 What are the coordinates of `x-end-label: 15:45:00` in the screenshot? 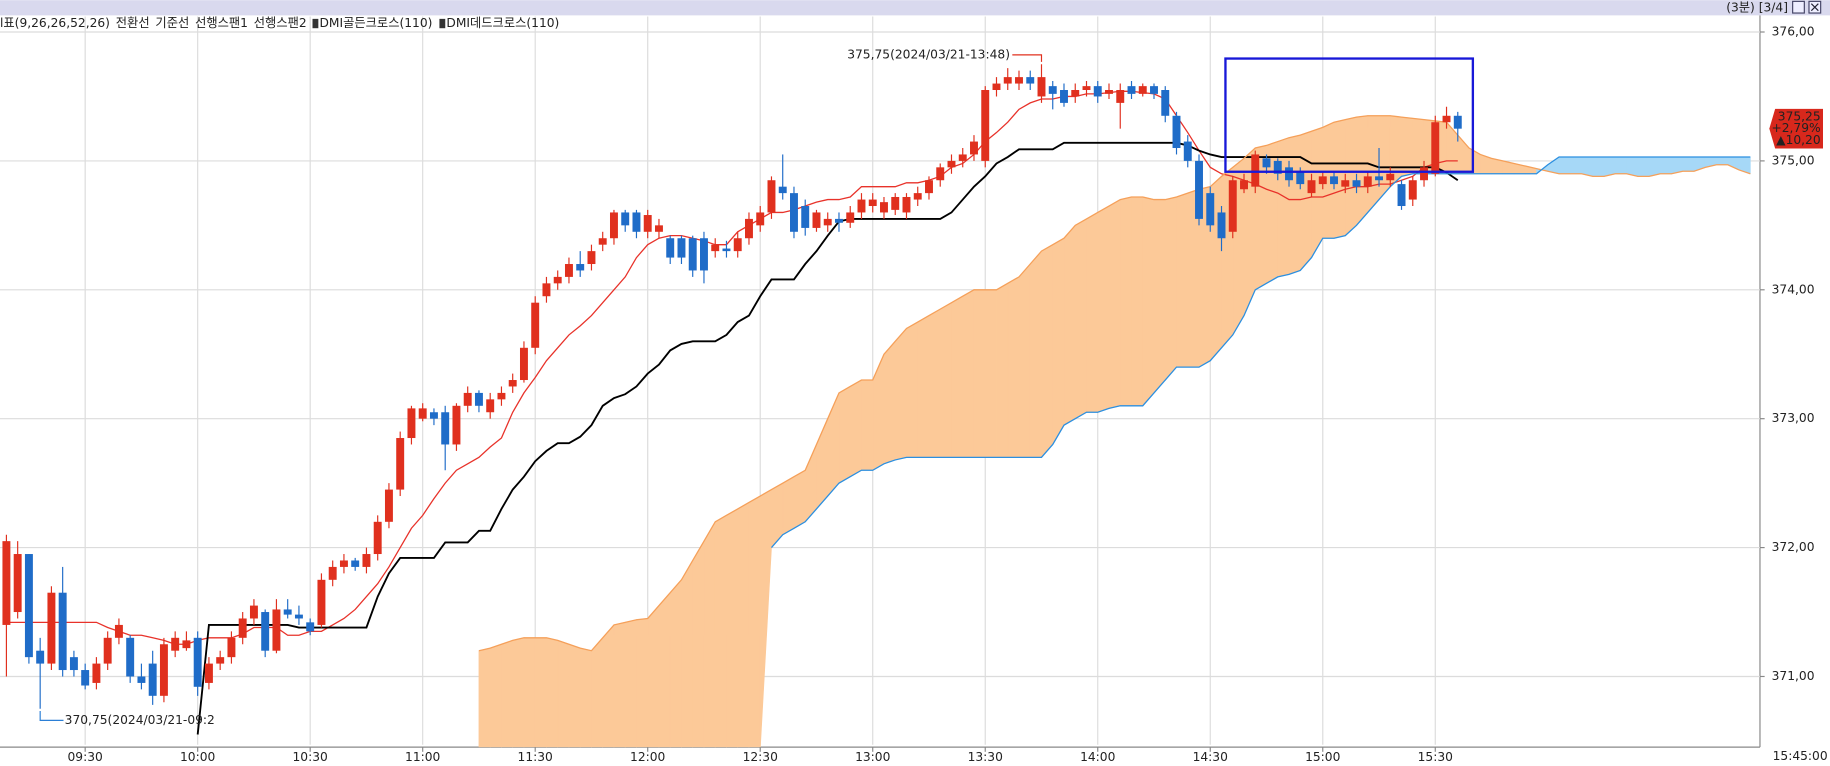 It's located at (1800, 756).